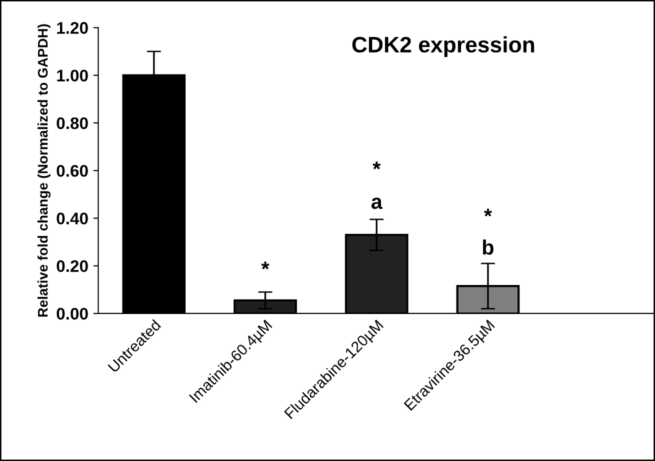 The width and height of the screenshot is (655, 461). I want to click on y-tick-label: 0.80, so click(72, 123).